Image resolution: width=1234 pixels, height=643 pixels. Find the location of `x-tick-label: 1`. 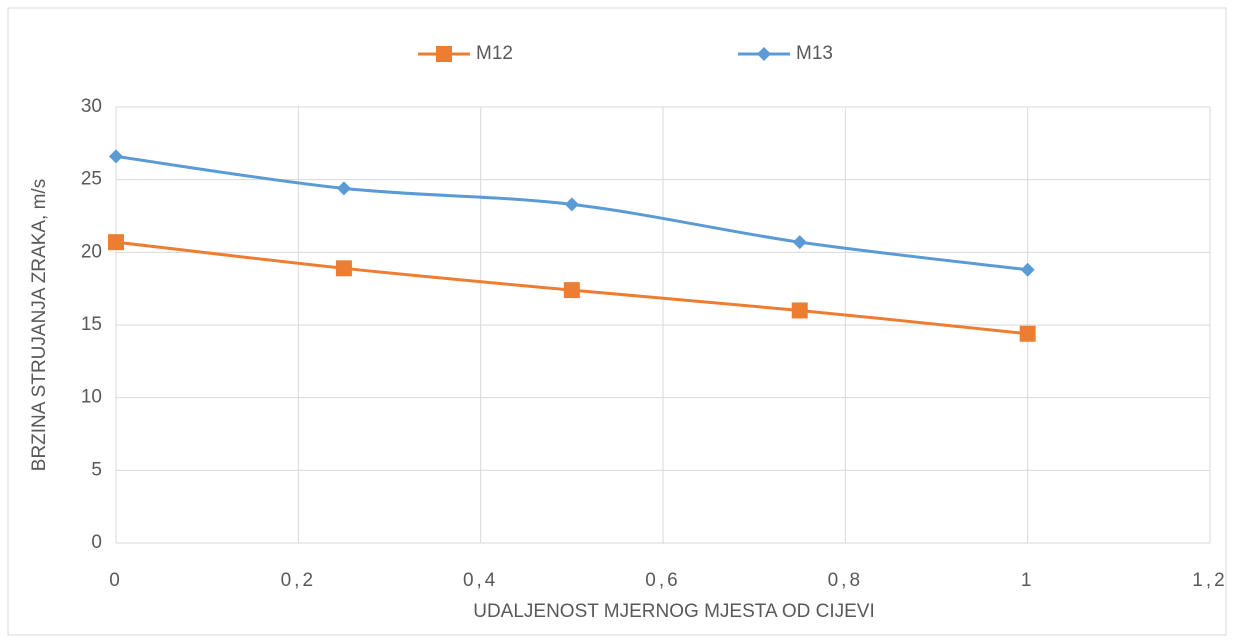

x-tick-label: 1 is located at coordinates (1028, 580).